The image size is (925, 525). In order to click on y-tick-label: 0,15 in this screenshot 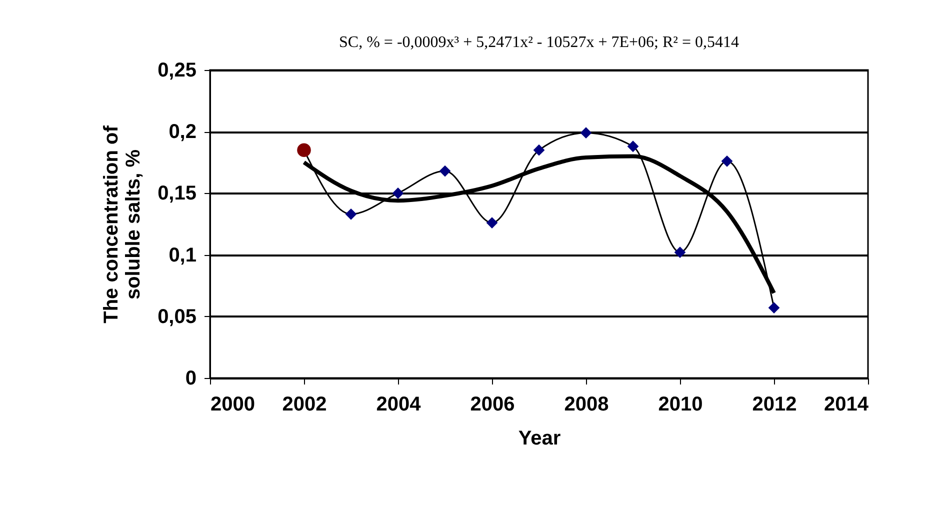, I will do `click(177, 193)`.